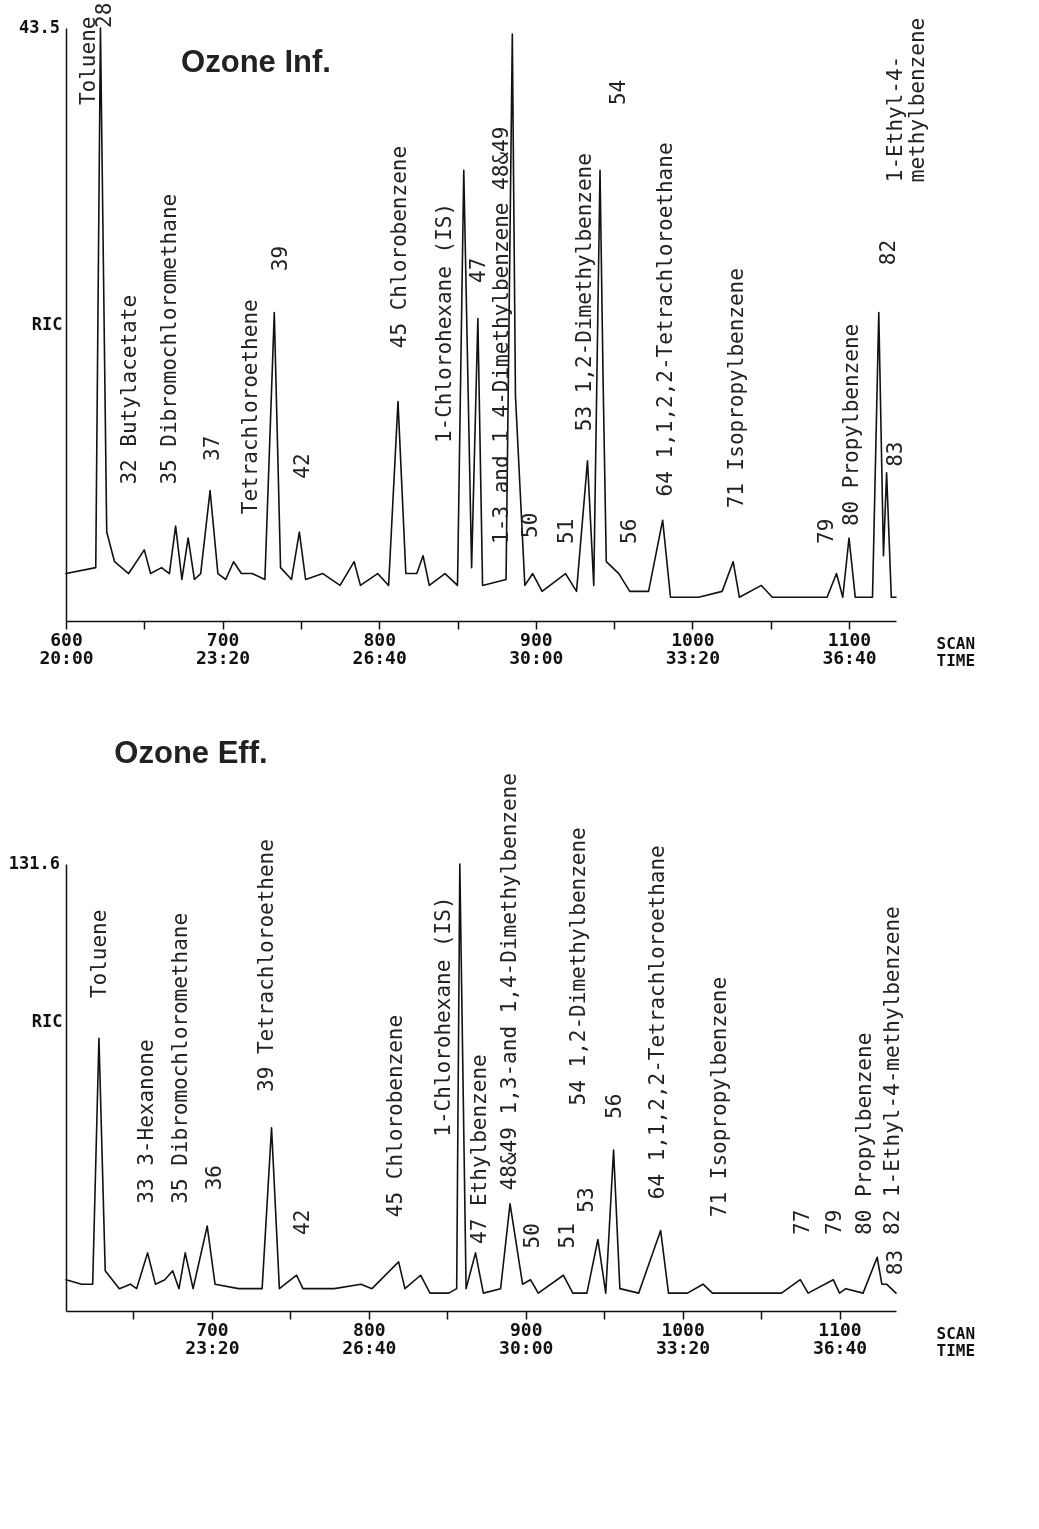 The image size is (1039, 1529). Describe the element at coordinates (250, 407) in the screenshot. I see `annotation: Tetrachloroethene` at that location.